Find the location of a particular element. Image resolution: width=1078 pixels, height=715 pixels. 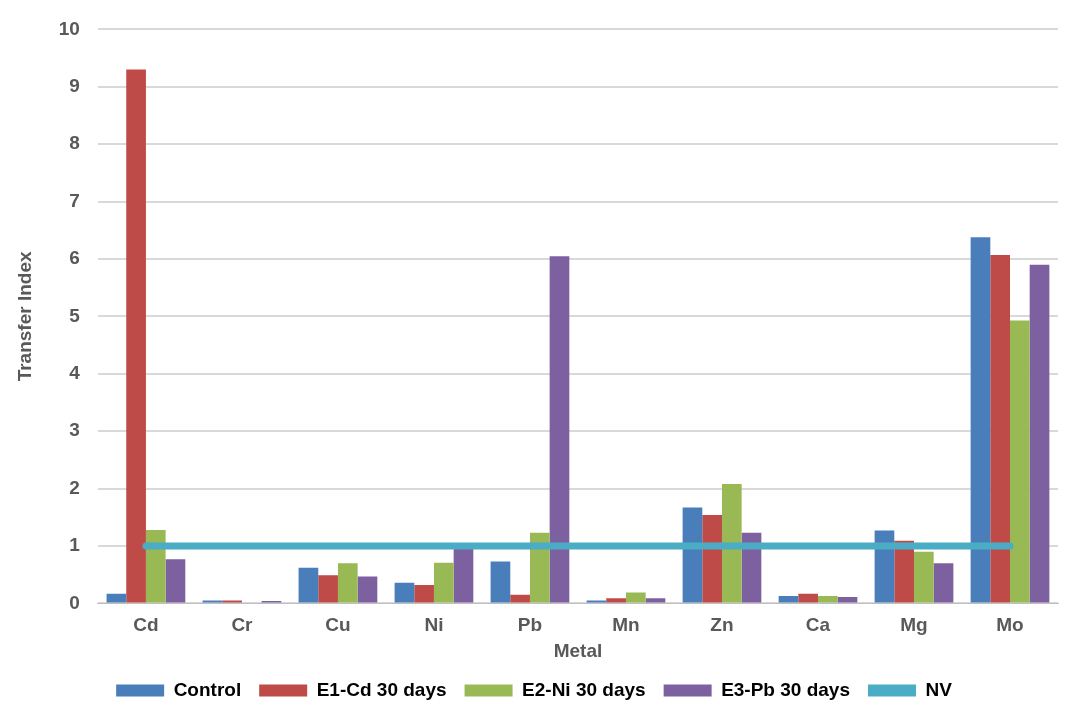

y-tick-label: 2 is located at coordinates (74, 487).